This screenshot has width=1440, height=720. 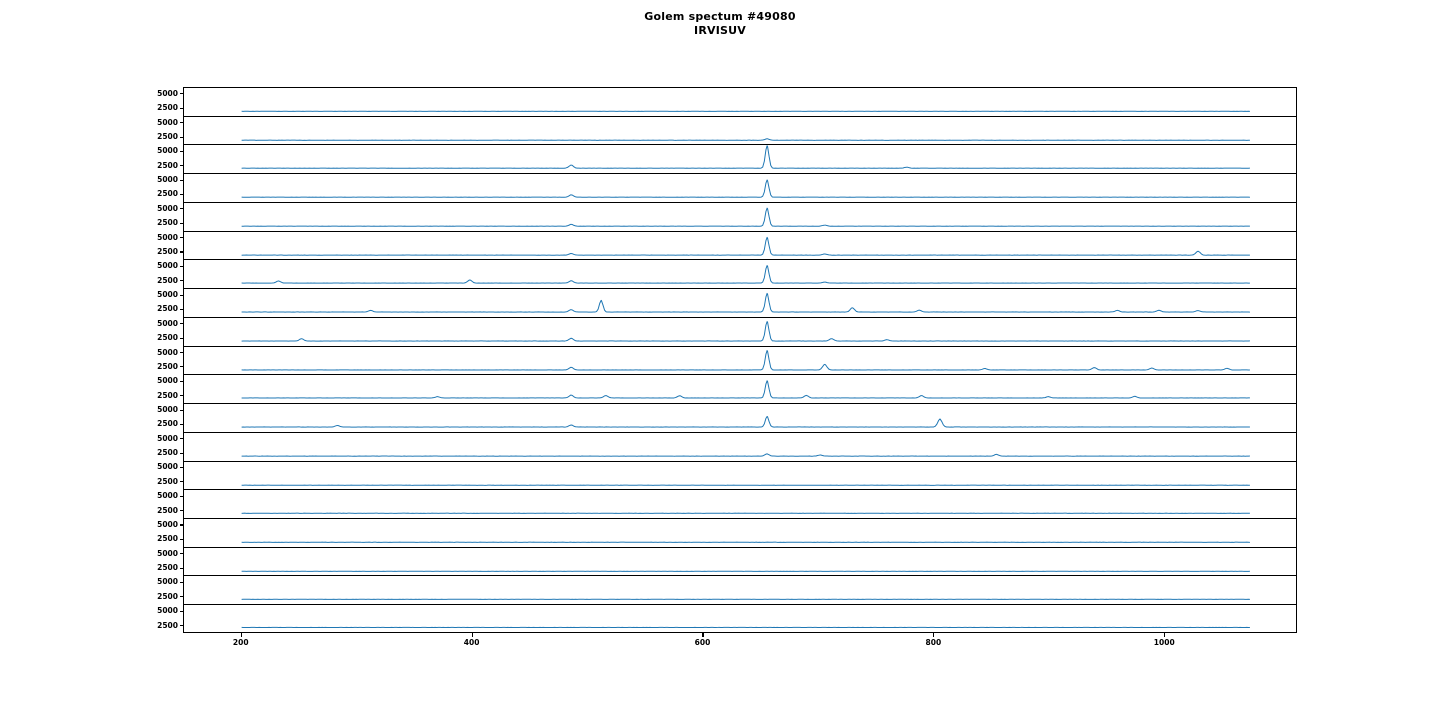 I want to click on x-tick-label: 200, so click(x=240, y=642).